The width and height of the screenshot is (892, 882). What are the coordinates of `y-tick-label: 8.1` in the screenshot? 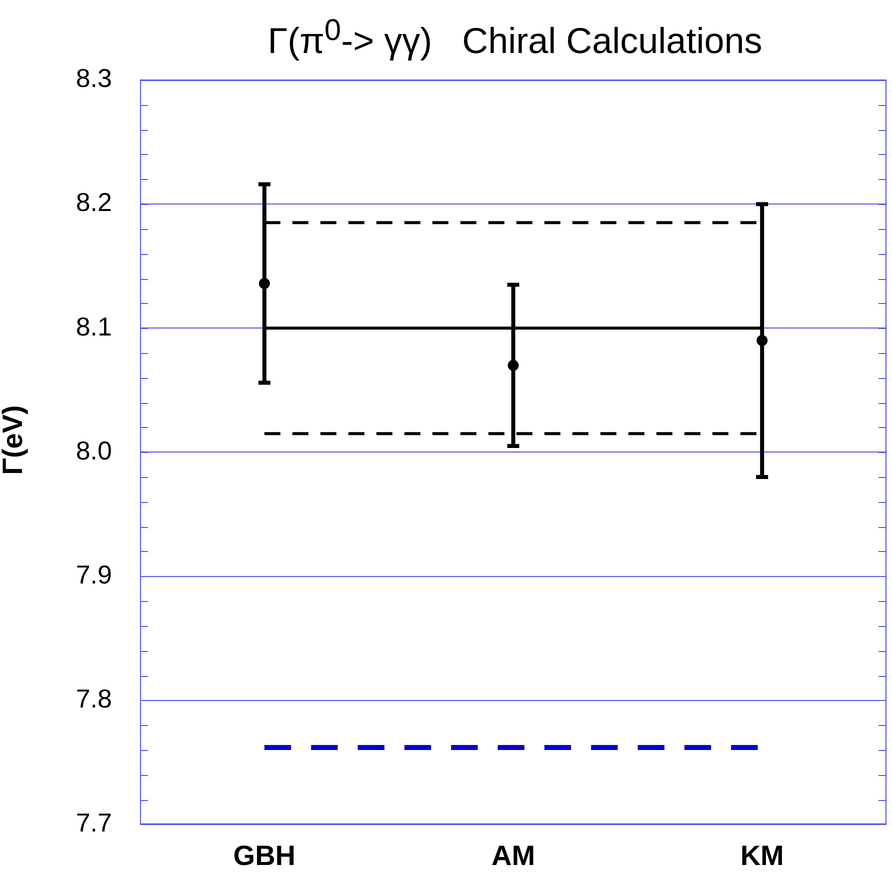 It's located at (94, 326).